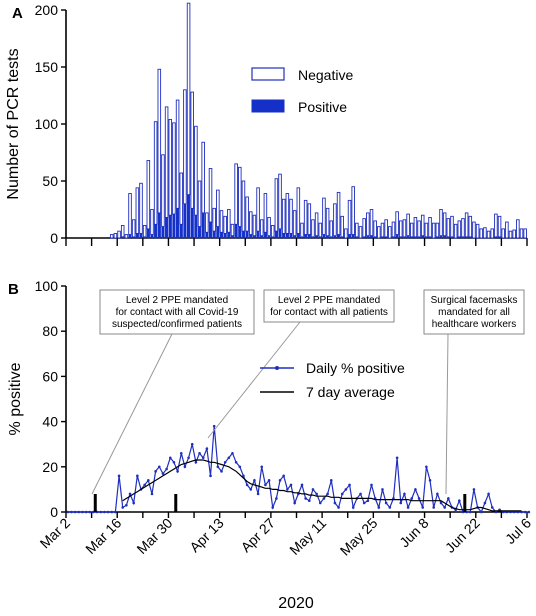 This screenshot has height=616, width=536. I want to click on x-tick-label: Jun 8, so click(414, 533).